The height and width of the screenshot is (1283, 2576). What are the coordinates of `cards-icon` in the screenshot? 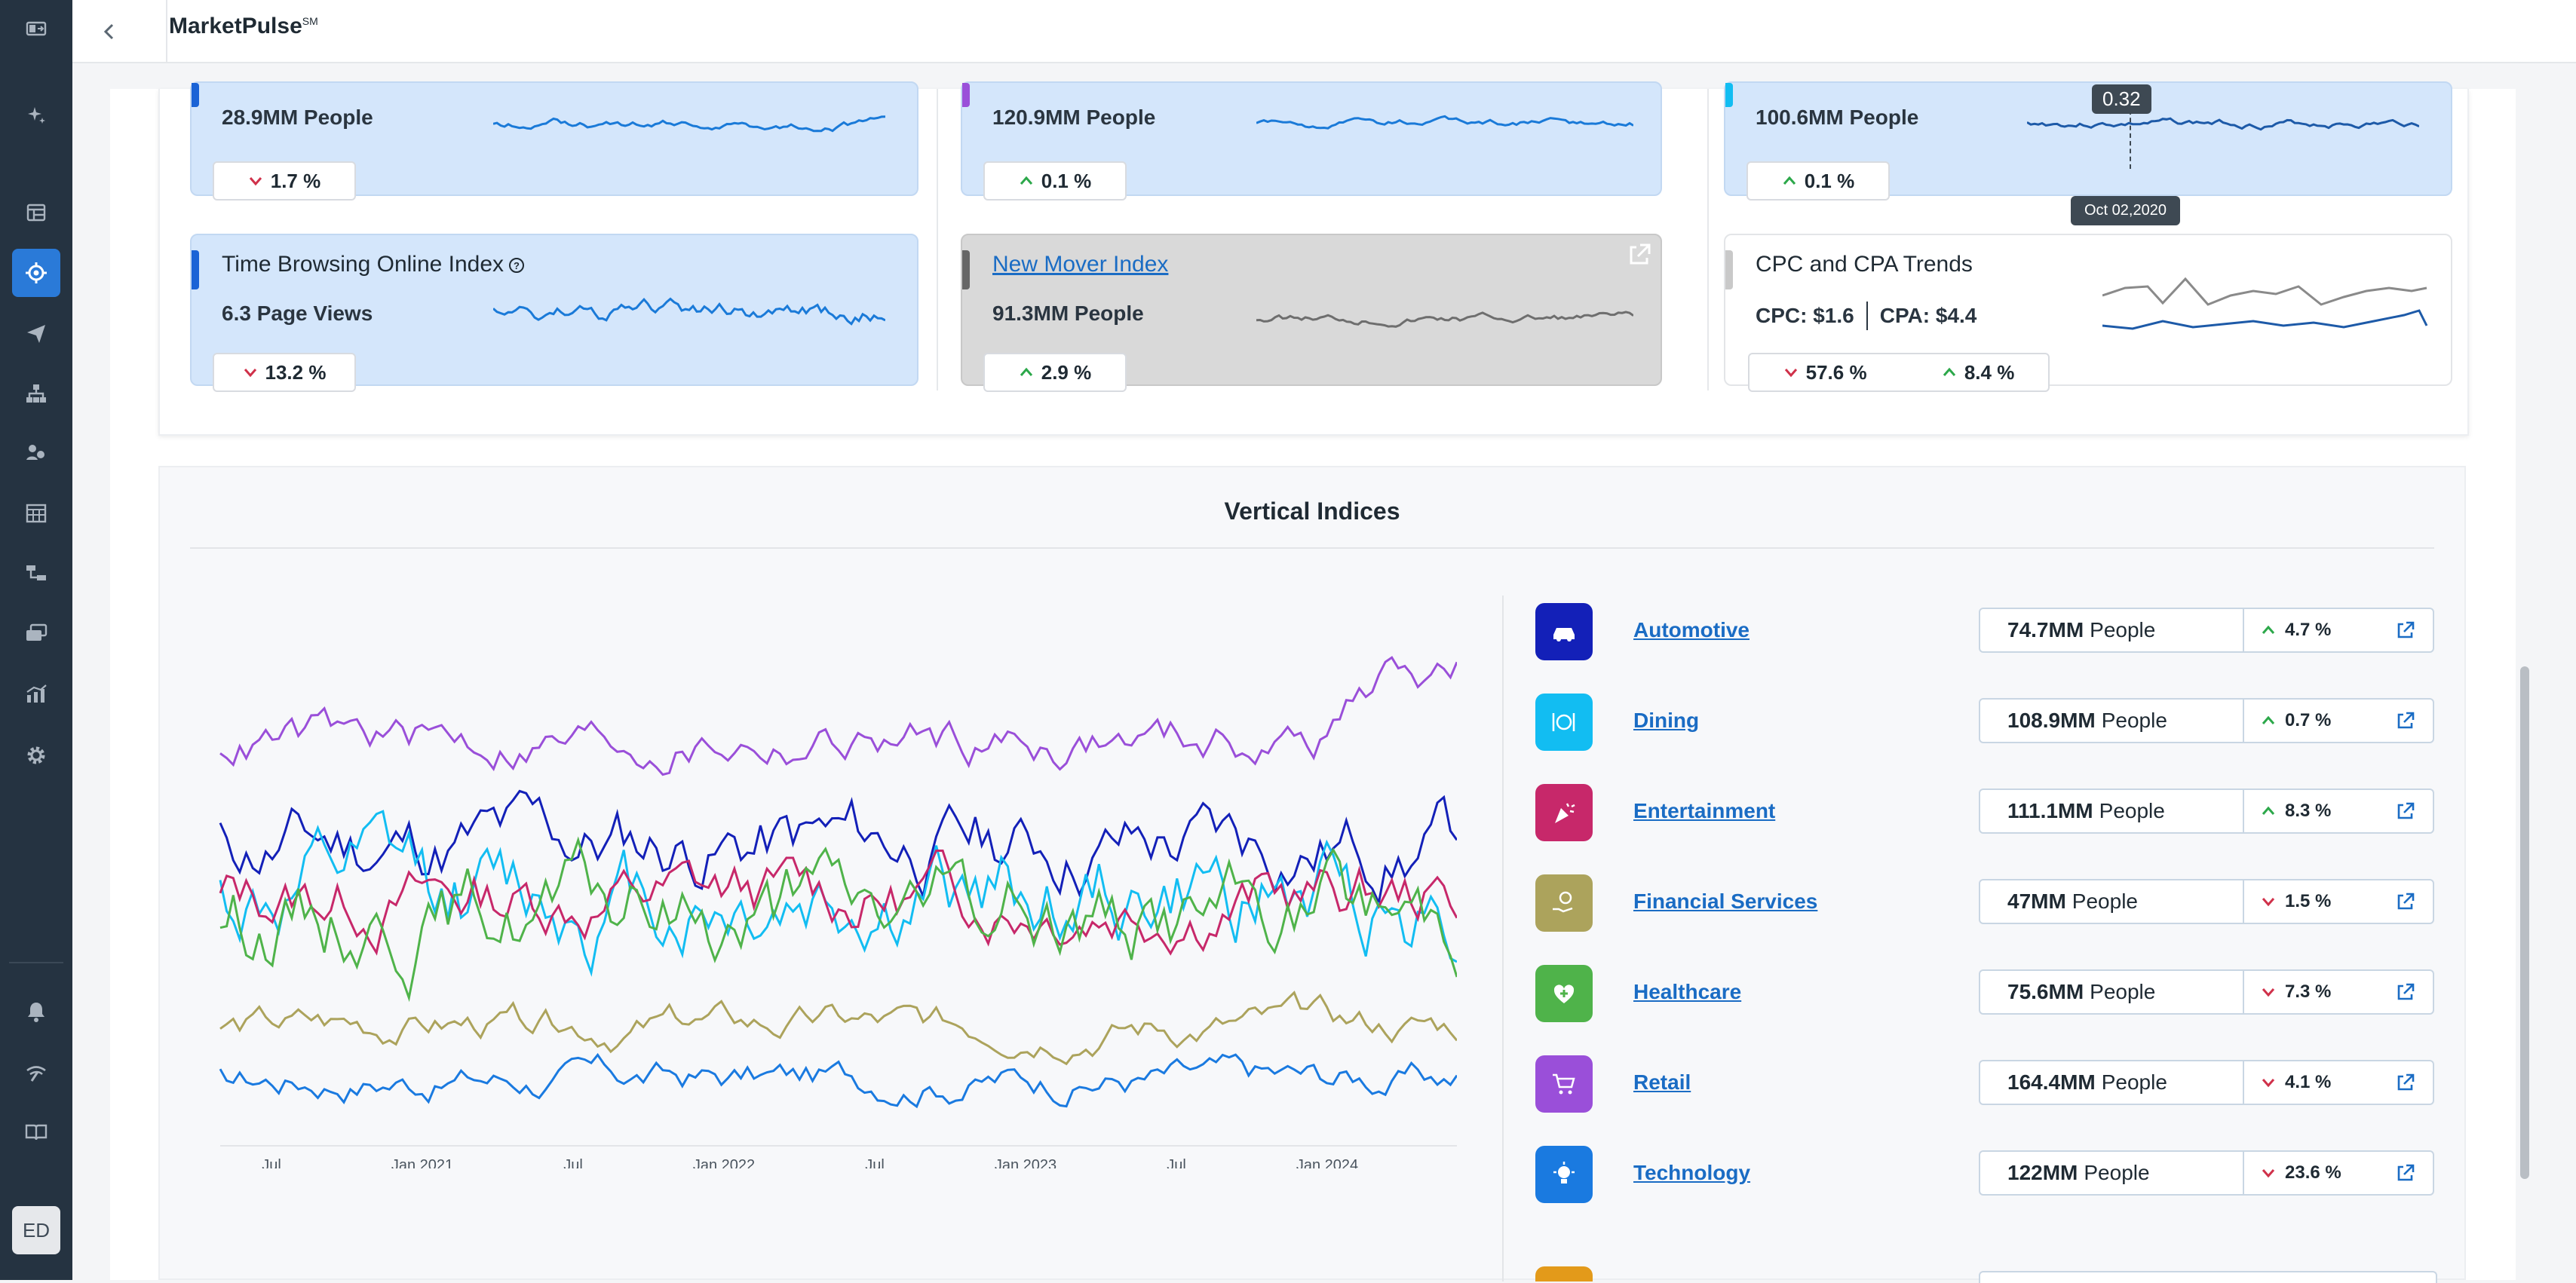 It's located at (36, 633).